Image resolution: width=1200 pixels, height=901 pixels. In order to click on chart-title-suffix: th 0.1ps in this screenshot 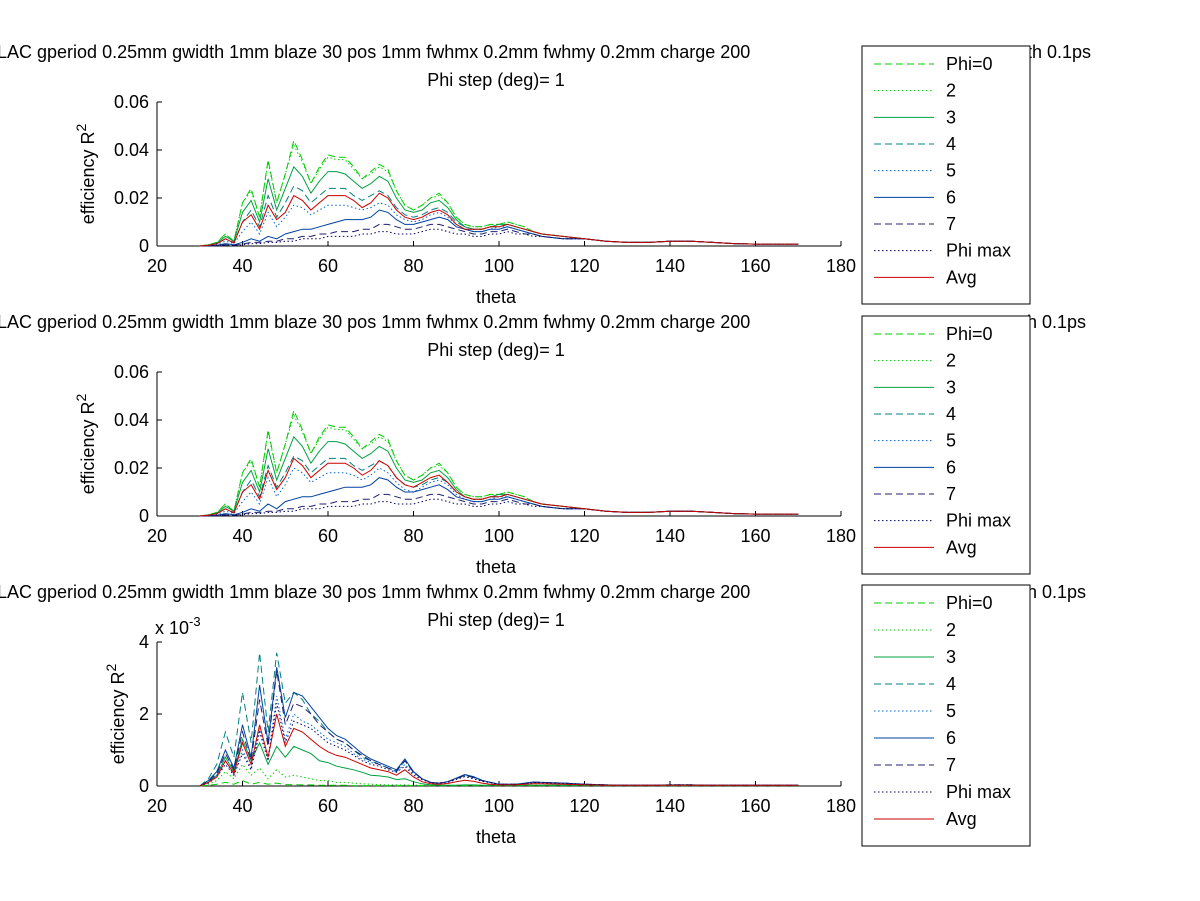, I will do `click(1059, 52)`.